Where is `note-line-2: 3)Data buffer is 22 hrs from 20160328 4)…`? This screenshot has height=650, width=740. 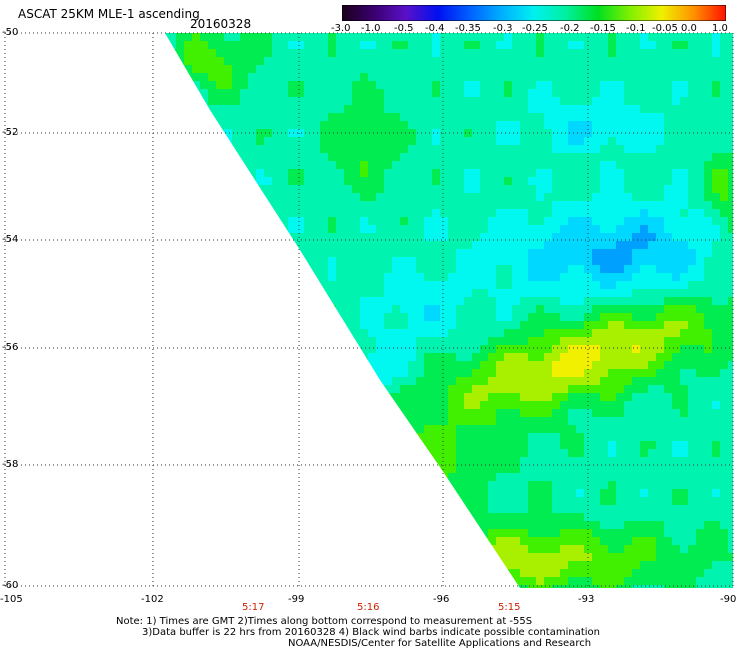 note-line-2: 3)Data buffer is 22 hrs from 20160328 4)… is located at coordinates (371, 632).